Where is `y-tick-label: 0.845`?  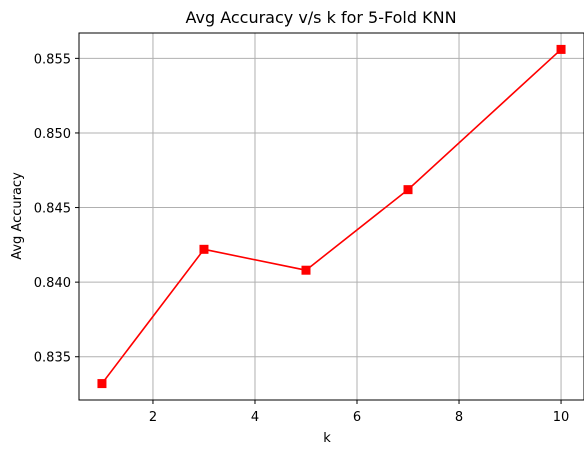
y-tick-label: 0.845 is located at coordinates (52, 209).